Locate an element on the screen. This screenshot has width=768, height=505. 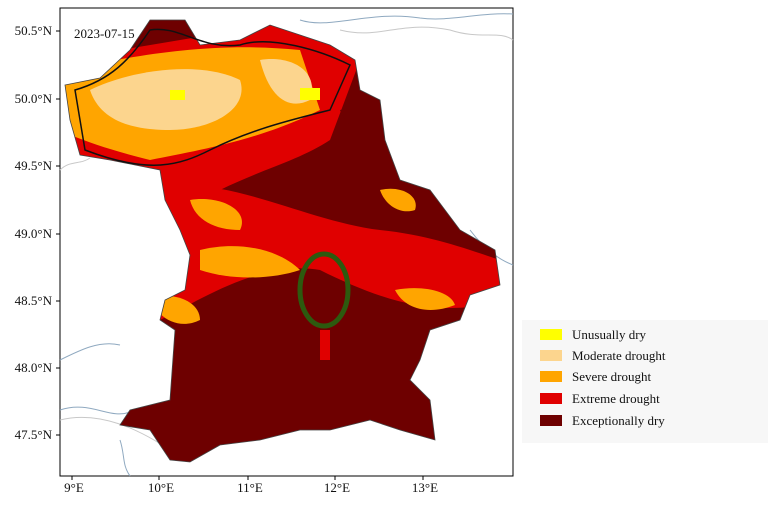
x-axis: 9°E 10°E 11°E 12°E 13°E is located at coordinates (251, 487).